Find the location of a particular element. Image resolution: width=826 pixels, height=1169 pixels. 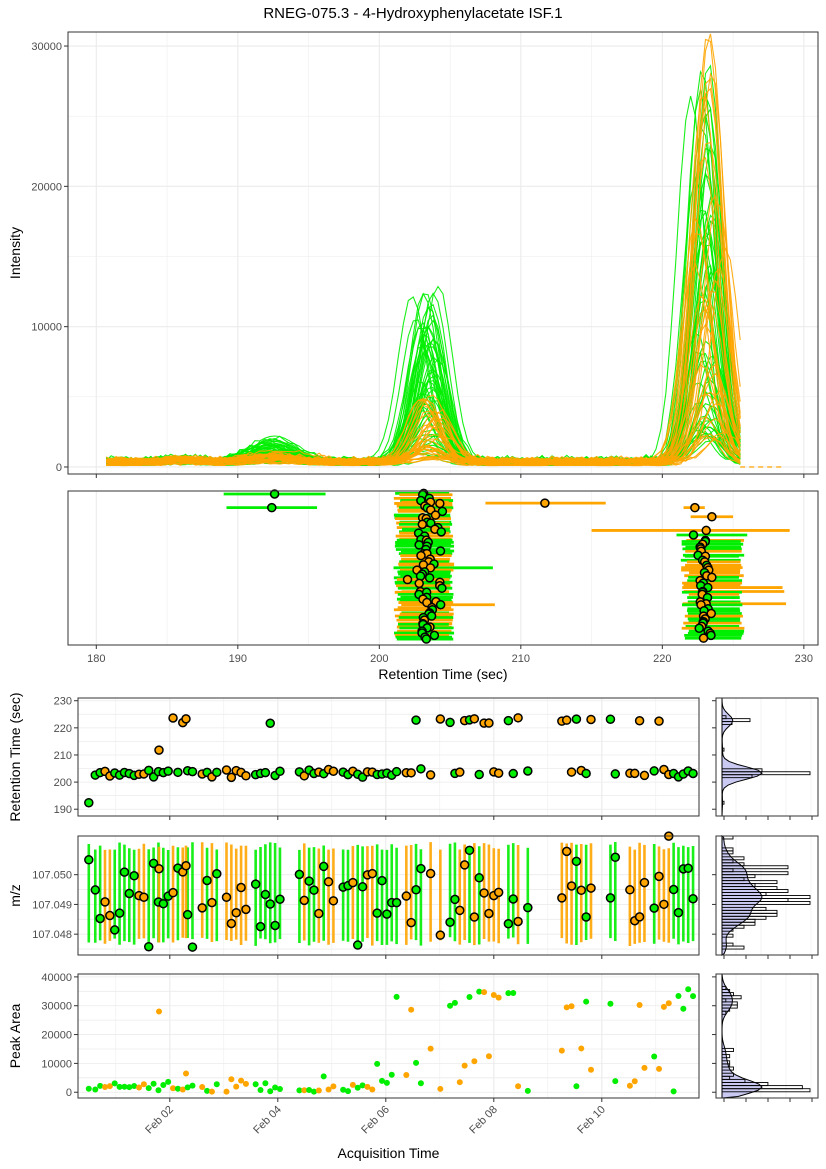

area-ytick-label: 10000 is located at coordinates (56, 1064).